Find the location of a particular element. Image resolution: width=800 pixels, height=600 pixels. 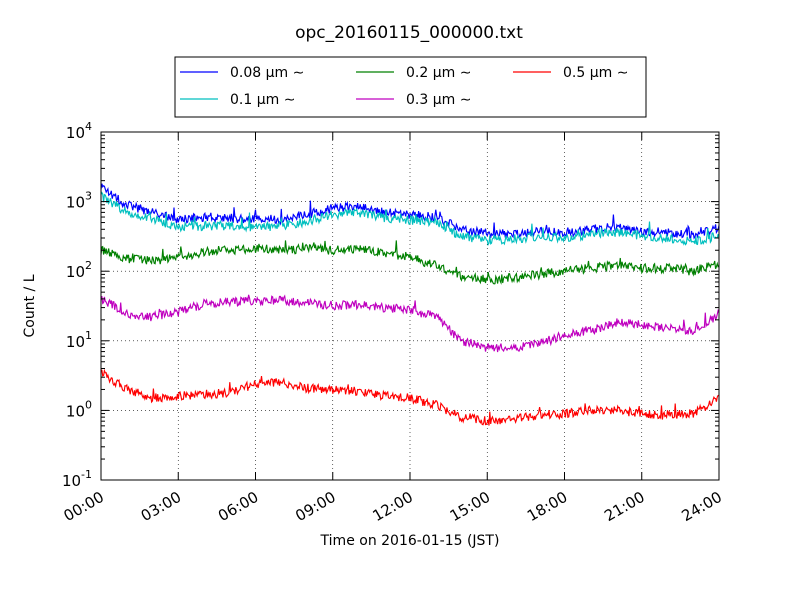

y-tick-label: 10¹ is located at coordinates (79, 340).